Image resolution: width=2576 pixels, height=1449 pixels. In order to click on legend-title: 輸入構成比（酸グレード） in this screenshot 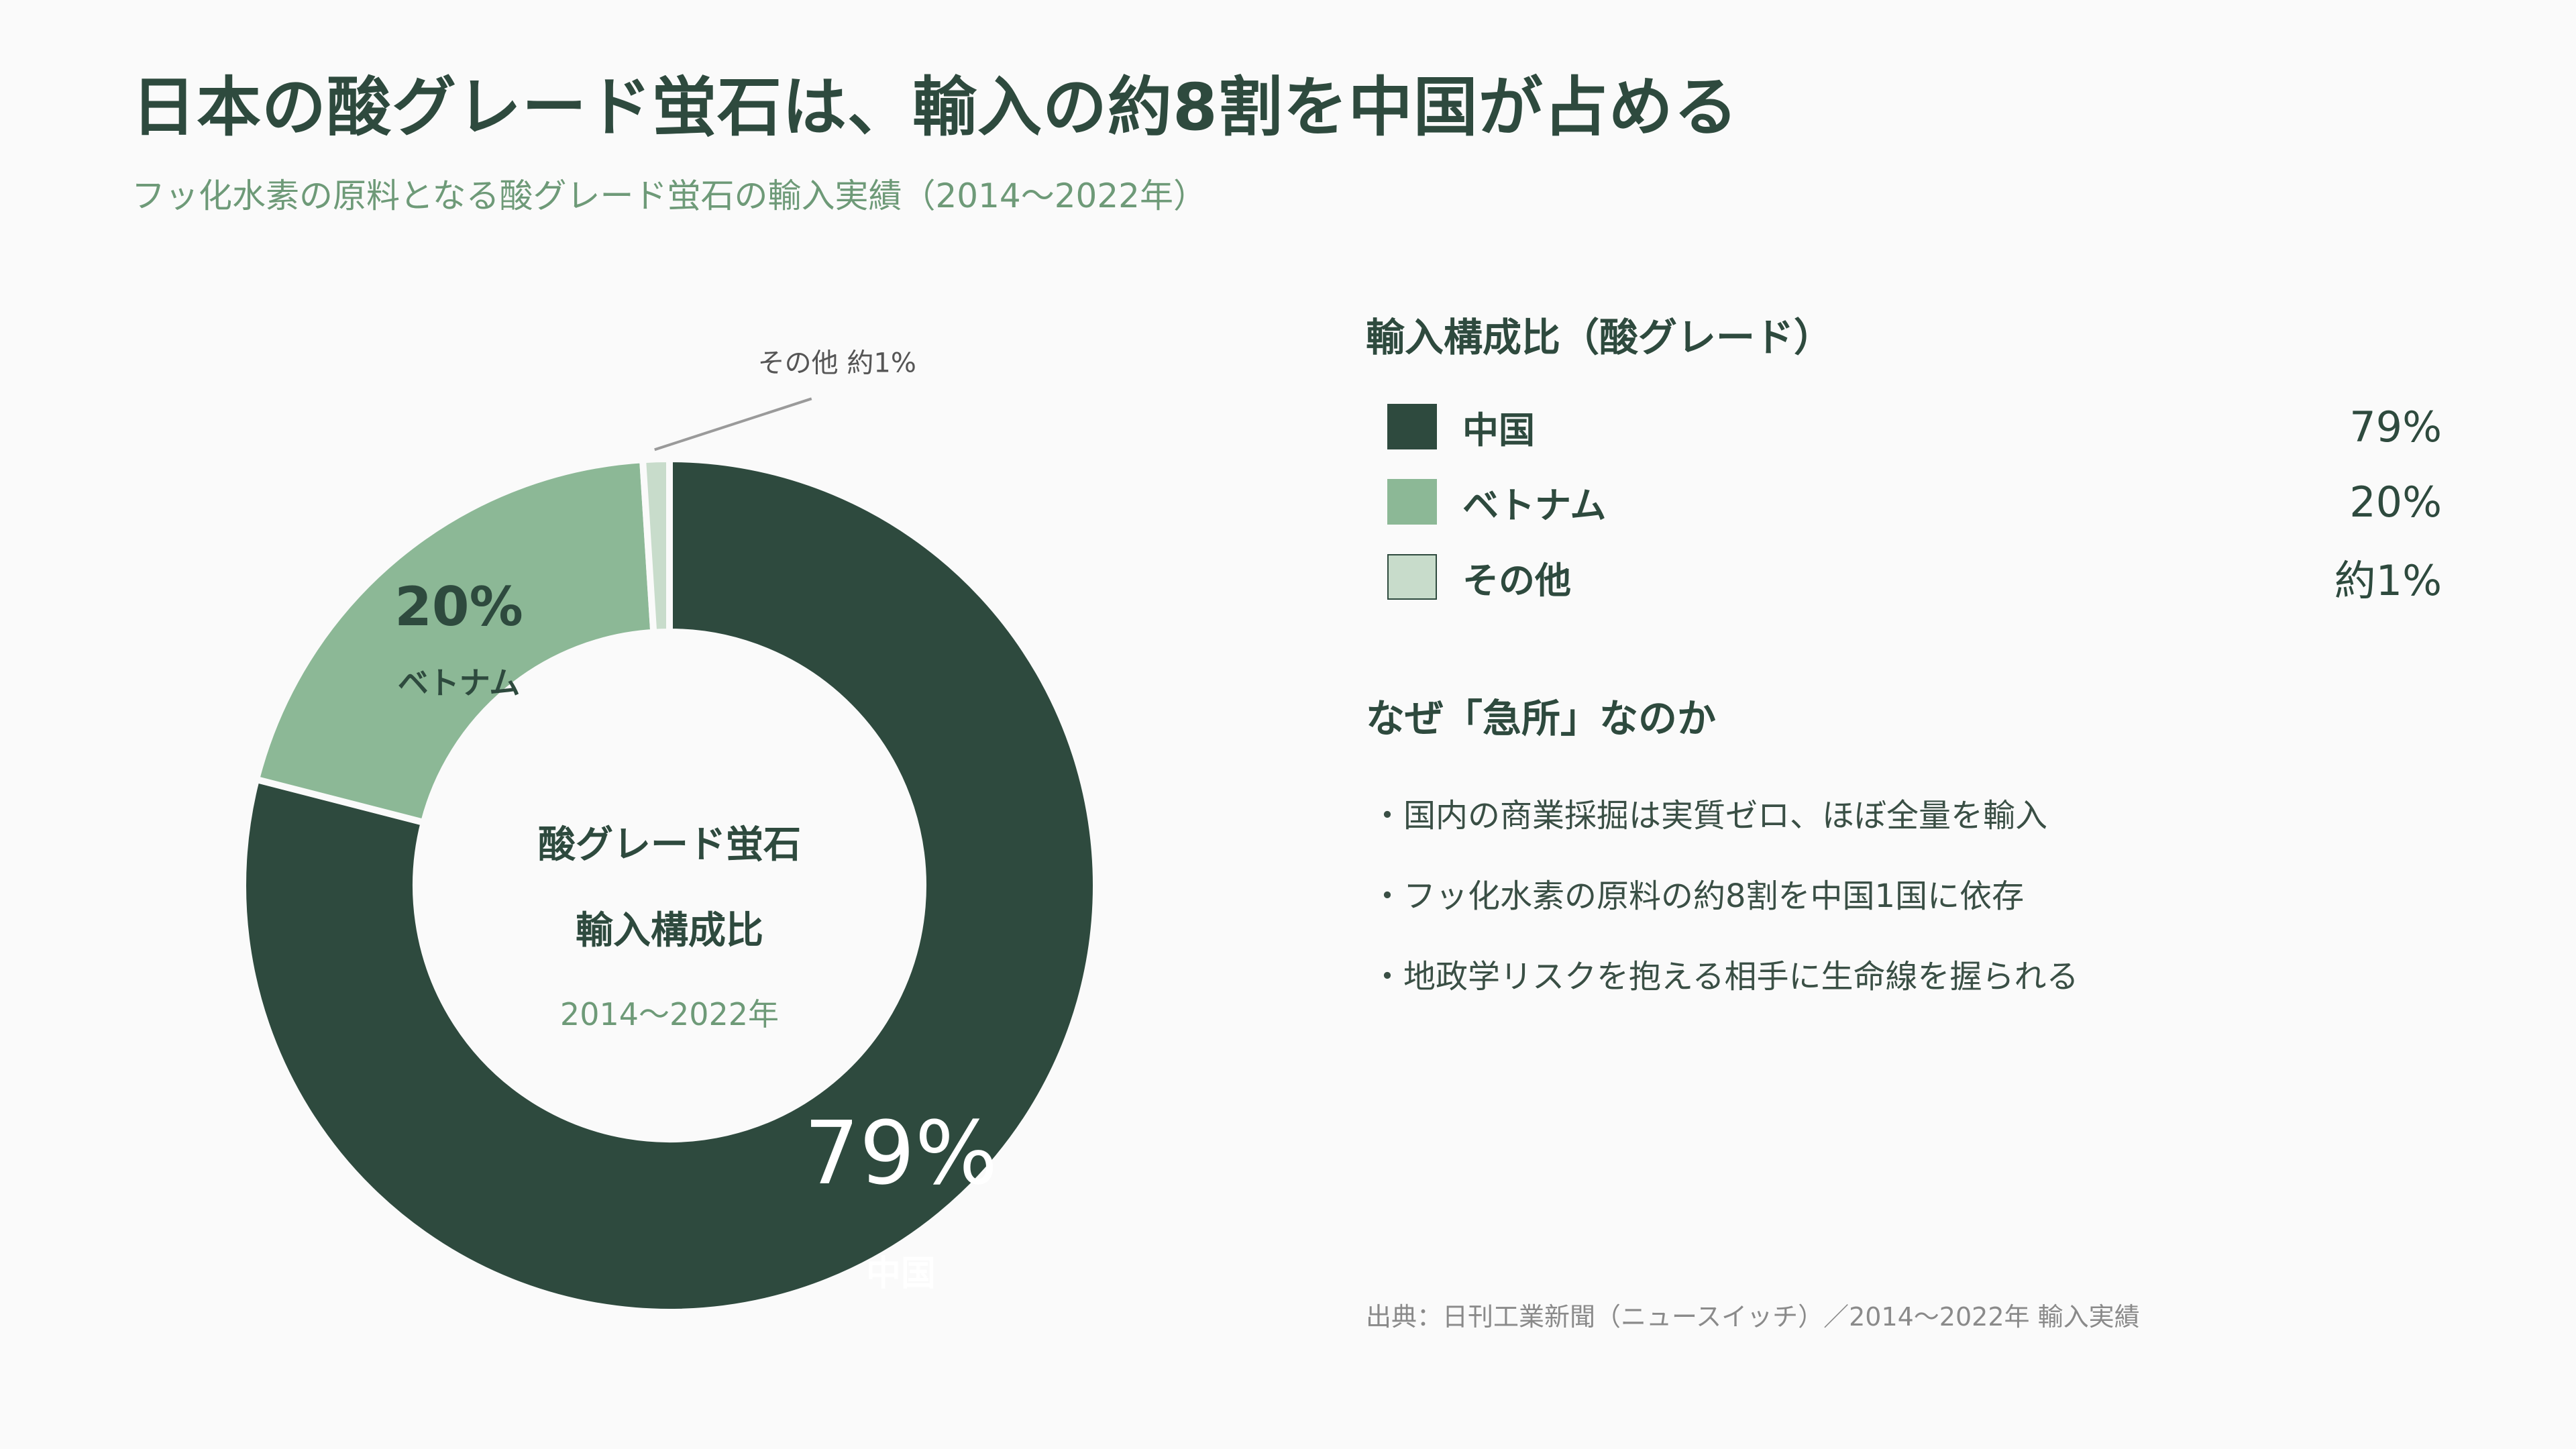, I will do `click(1599, 337)`.